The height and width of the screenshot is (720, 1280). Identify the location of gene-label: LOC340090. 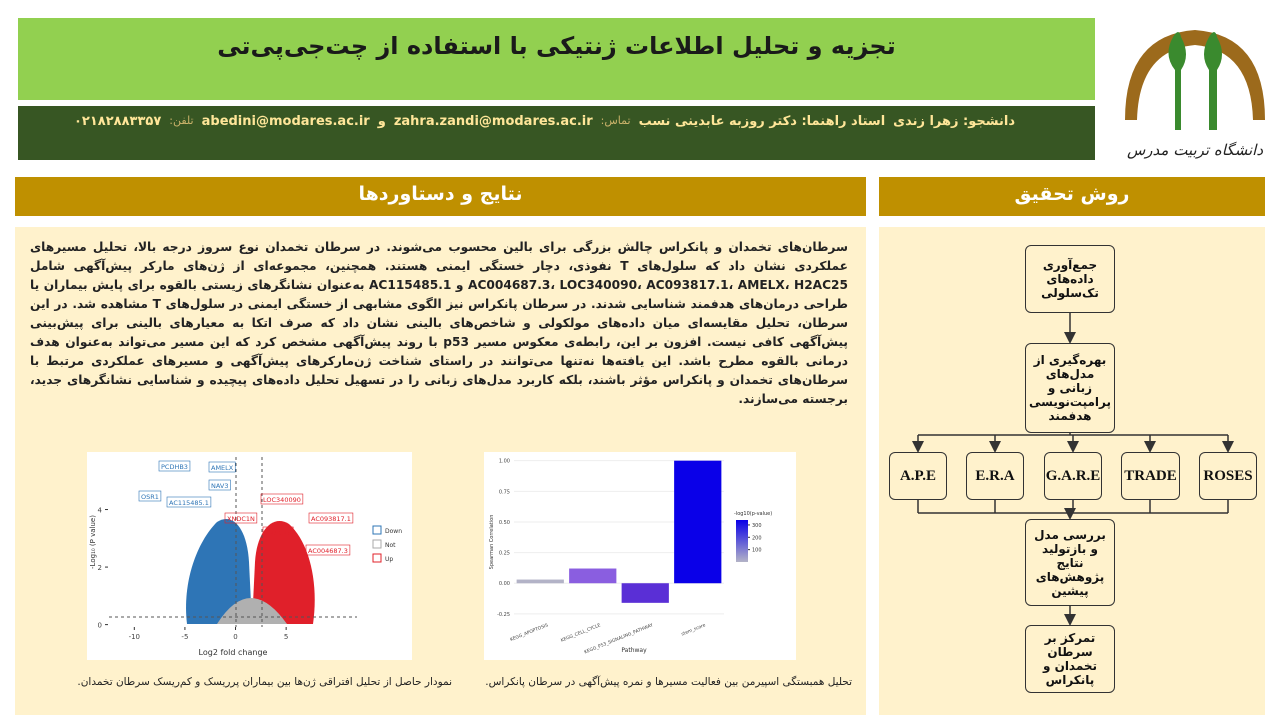
(282, 500).